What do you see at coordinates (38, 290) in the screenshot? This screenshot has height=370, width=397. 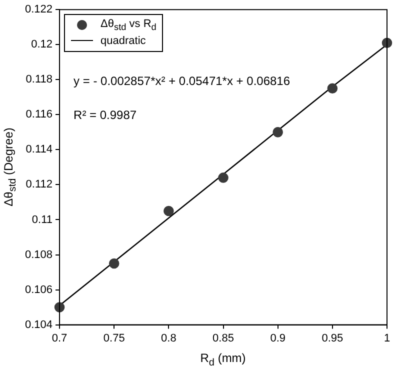 I see `y-tick-label: 0.106` at bounding box center [38, 290].